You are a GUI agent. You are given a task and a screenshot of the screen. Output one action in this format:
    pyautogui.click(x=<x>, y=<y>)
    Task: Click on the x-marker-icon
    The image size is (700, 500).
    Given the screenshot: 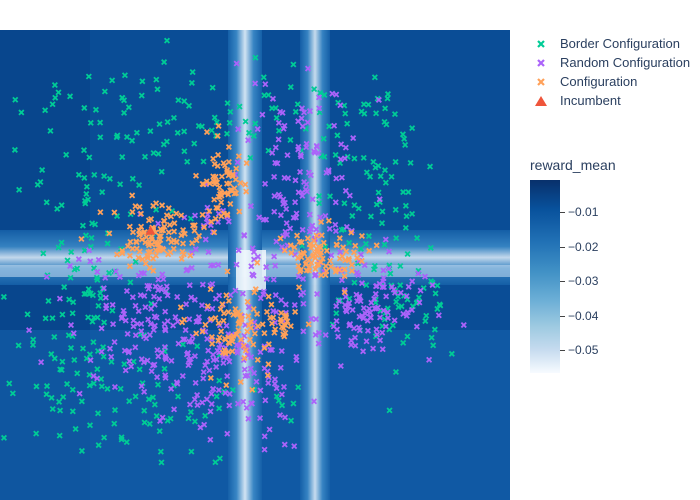 What is the action you would take?
    pyautogui.click(x=541, y=82)
    